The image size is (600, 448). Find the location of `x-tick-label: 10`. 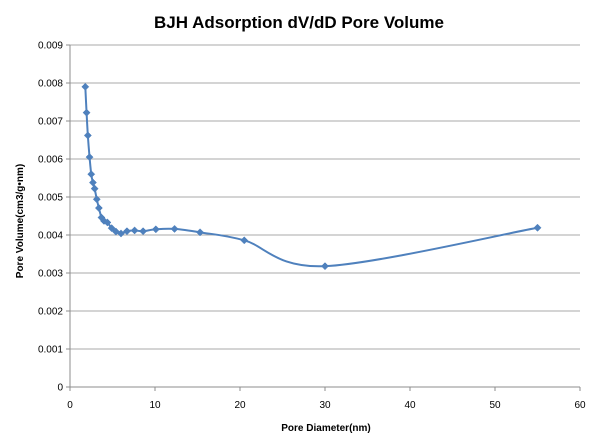

x-tick-label: 10 is located at coordinates (155, 405).